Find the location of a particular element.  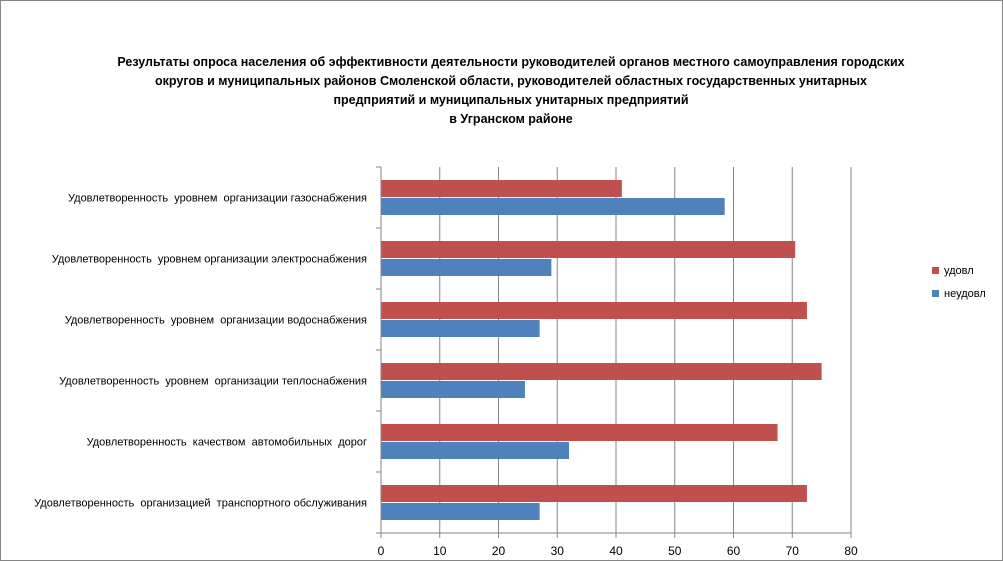

legend-label: удовл is located at coordinates (959, 271).